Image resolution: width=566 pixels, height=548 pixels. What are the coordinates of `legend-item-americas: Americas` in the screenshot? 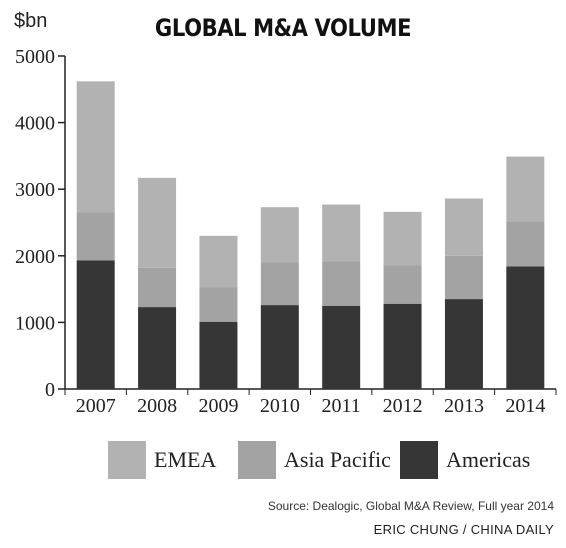 It's located at (465, 460).